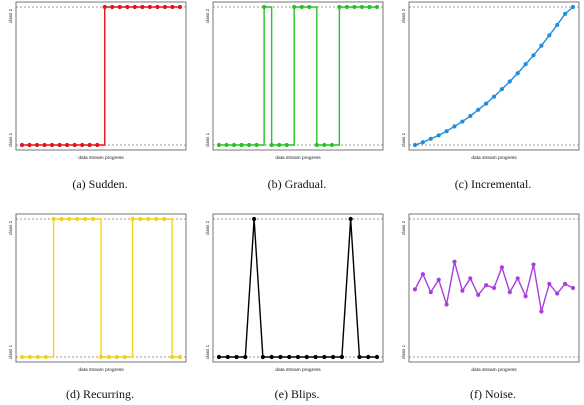  I want to click on caption-recurring: (d) Recurring., so click(100, 394).